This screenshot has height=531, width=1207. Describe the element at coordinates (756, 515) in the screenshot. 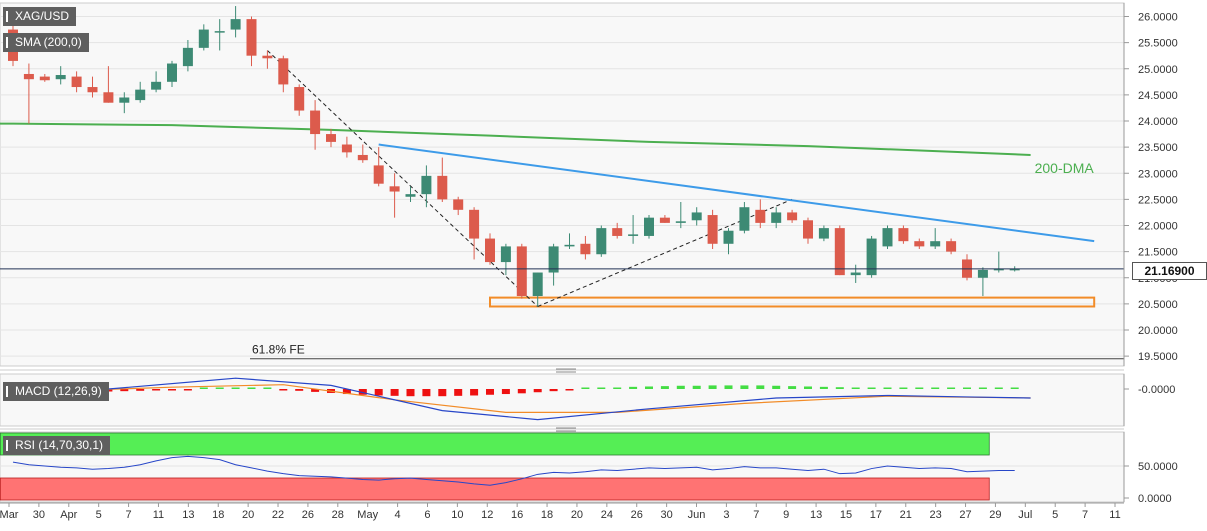

I see `x-tick-label: 7` at that location.